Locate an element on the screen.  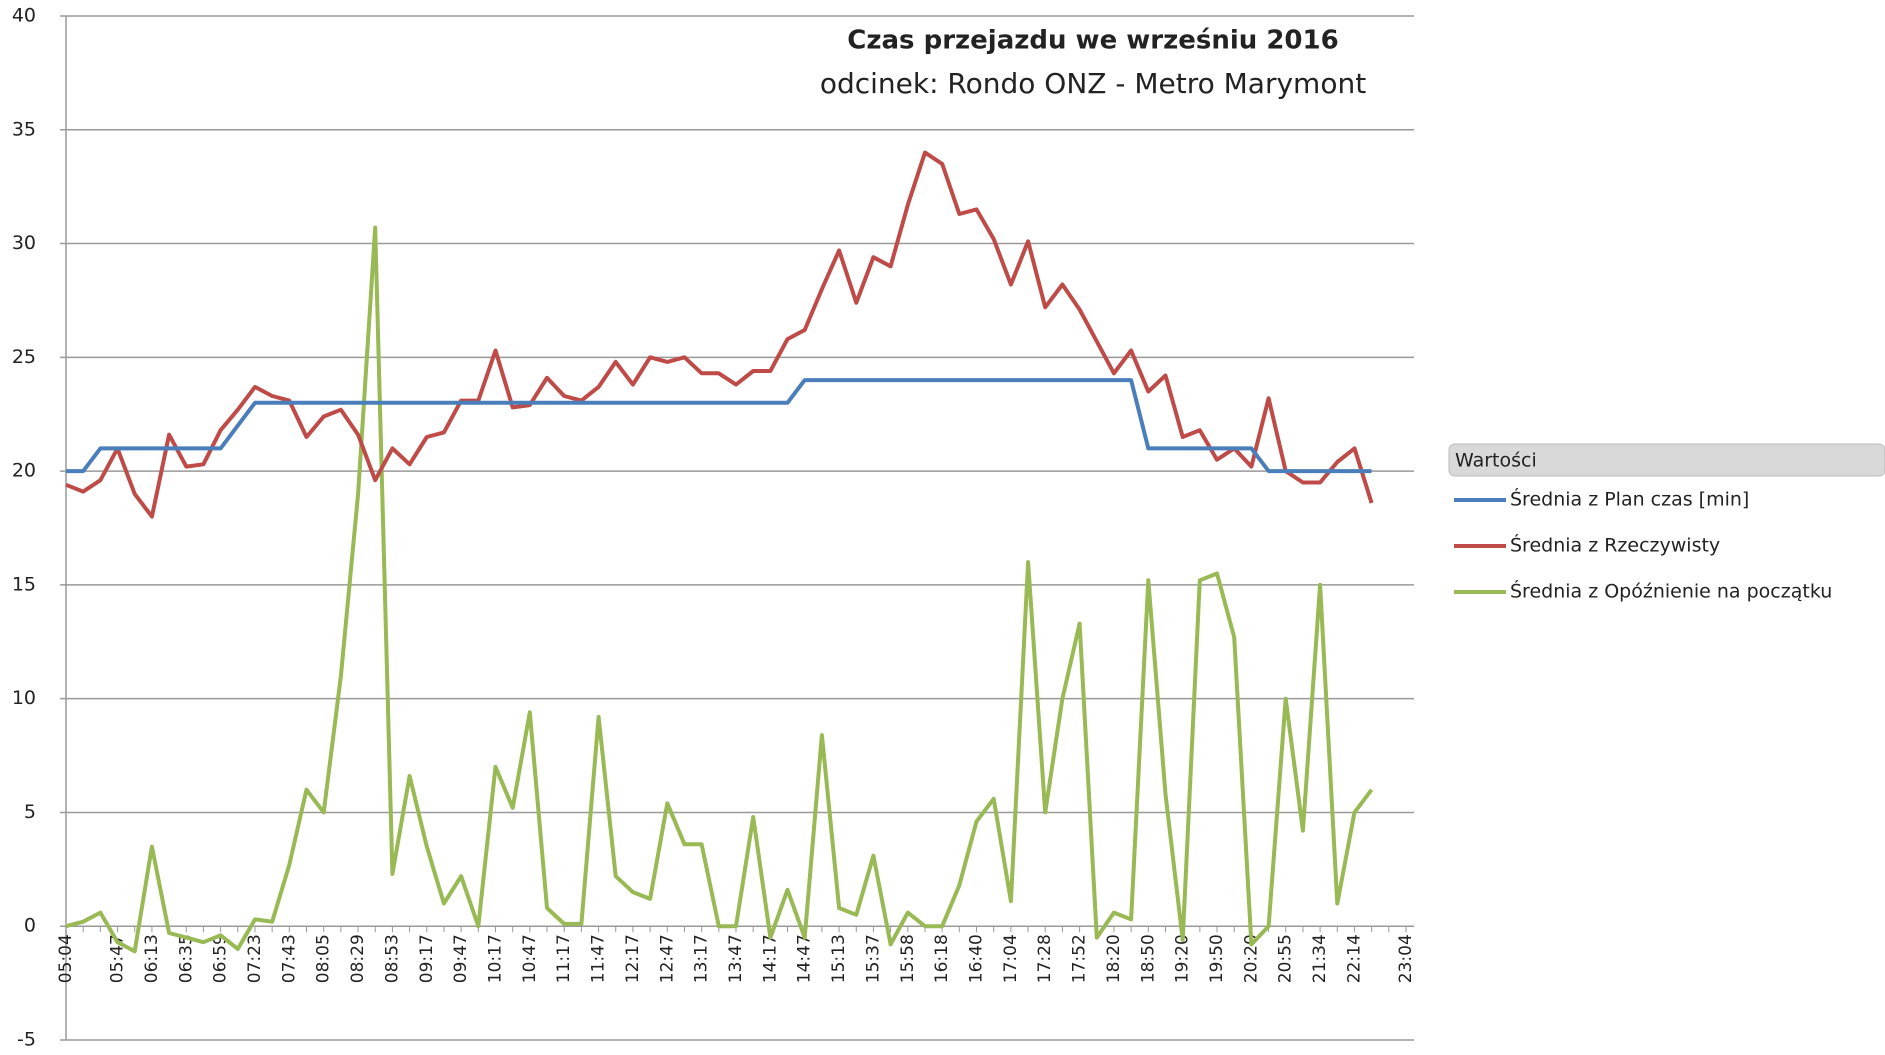
y-tick-label: -5 is located at coordinates (26, 1040).